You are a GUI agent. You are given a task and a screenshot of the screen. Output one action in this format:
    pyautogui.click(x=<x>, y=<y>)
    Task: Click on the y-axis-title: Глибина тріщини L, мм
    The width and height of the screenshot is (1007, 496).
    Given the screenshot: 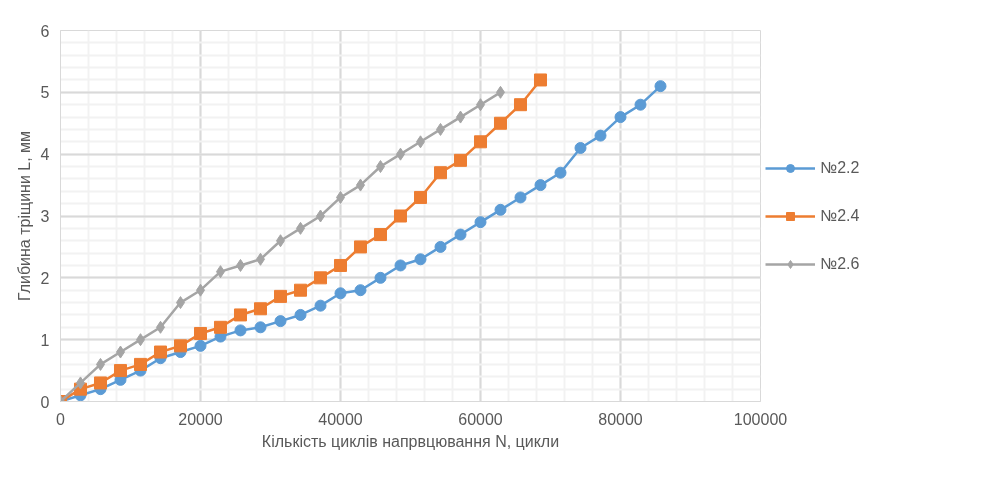 What is the action you would take?
    pyautogui.click(x=24, y=216)
    